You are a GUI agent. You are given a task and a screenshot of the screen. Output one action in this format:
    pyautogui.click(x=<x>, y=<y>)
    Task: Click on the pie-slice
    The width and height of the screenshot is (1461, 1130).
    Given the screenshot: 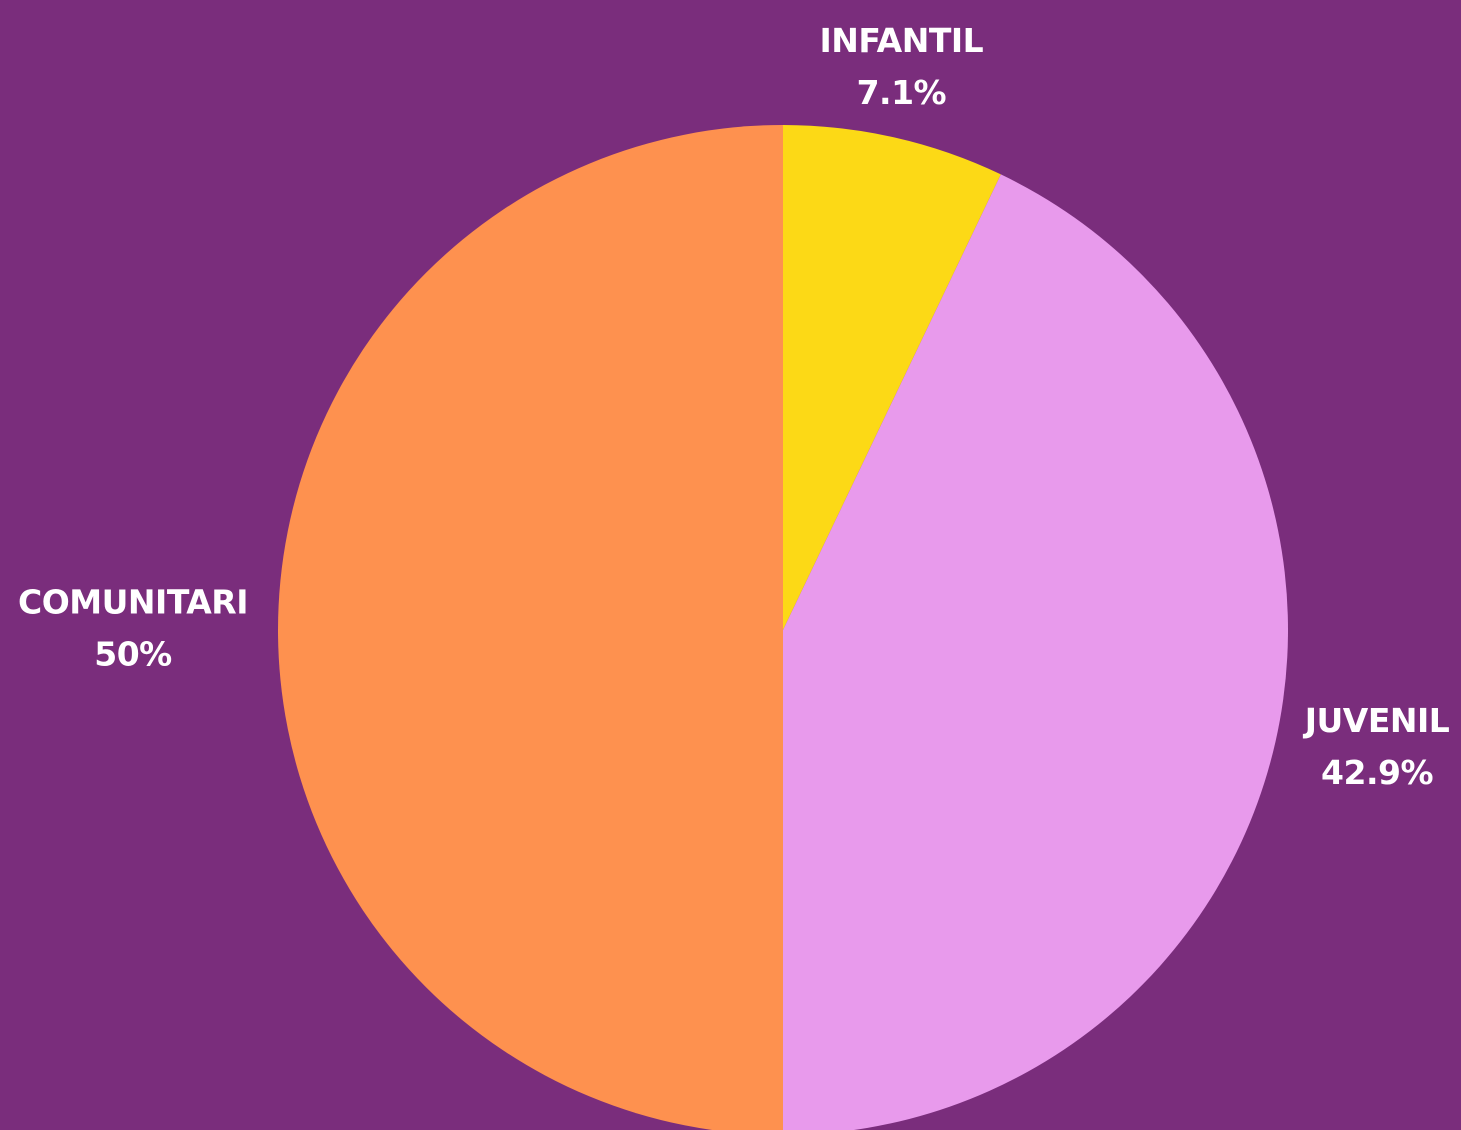 What is the action you would take?
    pyautogui.click(x=892, y=377)
    